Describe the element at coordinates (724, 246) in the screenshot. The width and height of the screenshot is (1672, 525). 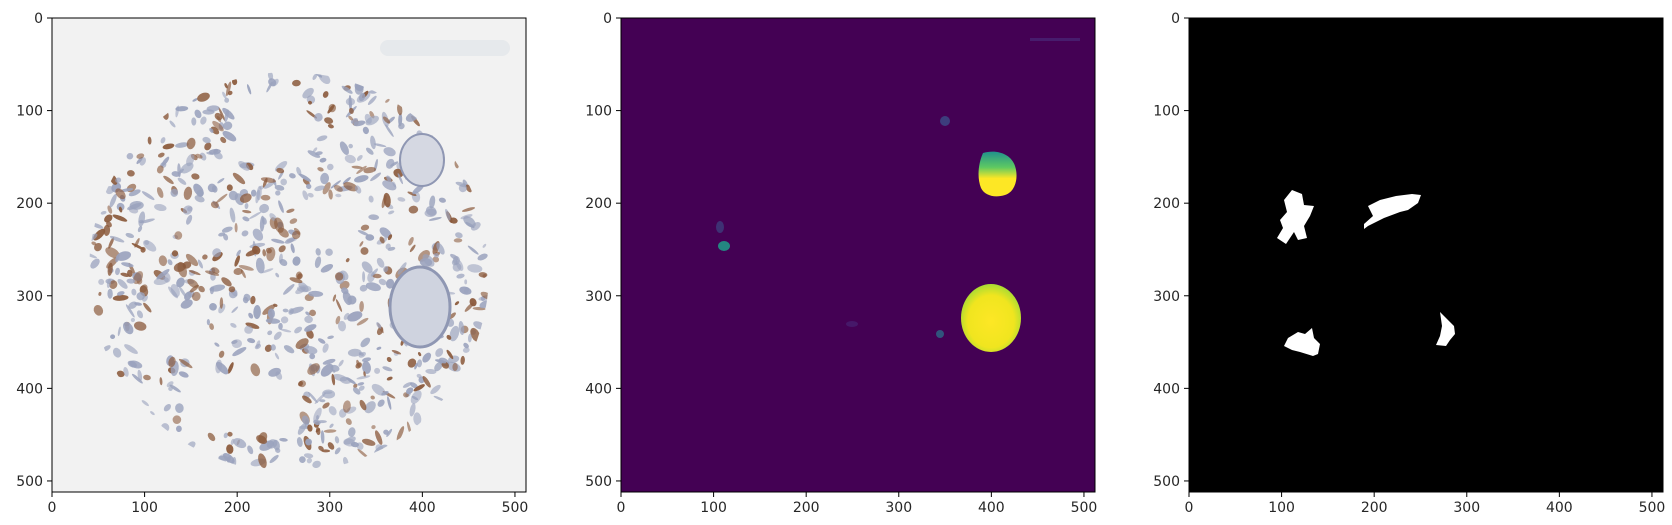
I see `heatmap-spot-left` at that location.